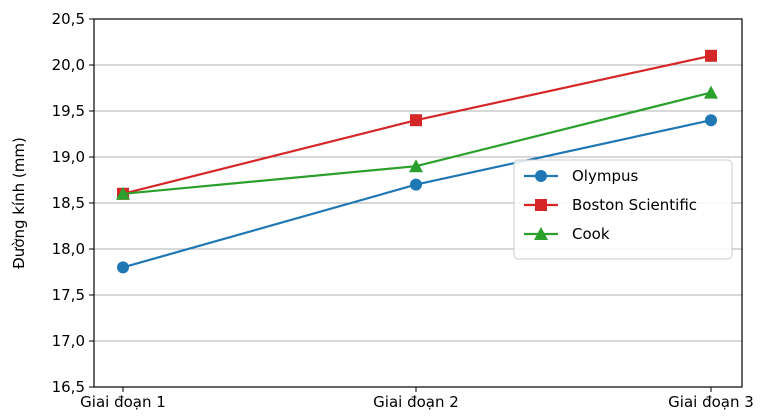 The height and width of the screenshot is (420, 765). Describe the element at coordinates (68, 387) in the screenshot. I see `y-tick-label: 16,5` at that location.